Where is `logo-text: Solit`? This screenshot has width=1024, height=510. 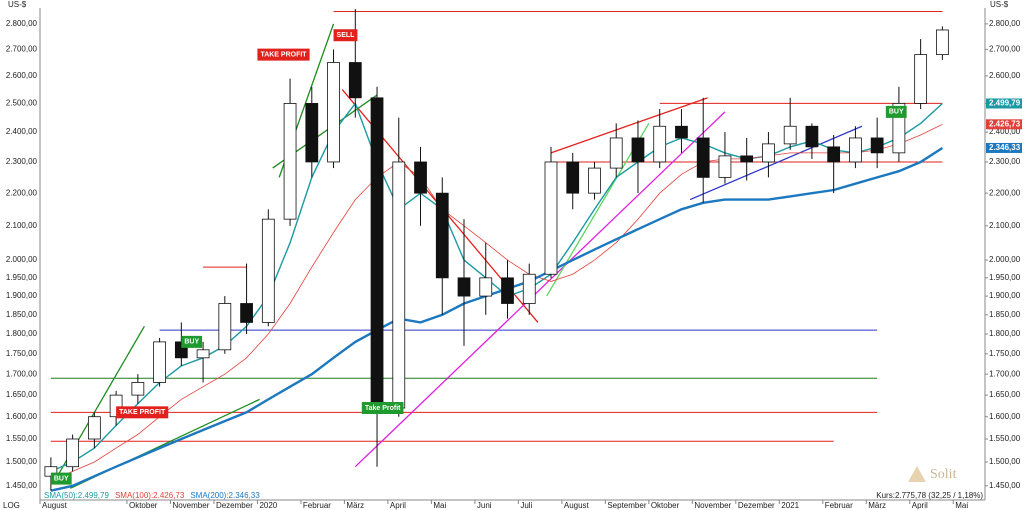 logo-text: Solit is located at coordinates (943, 474).